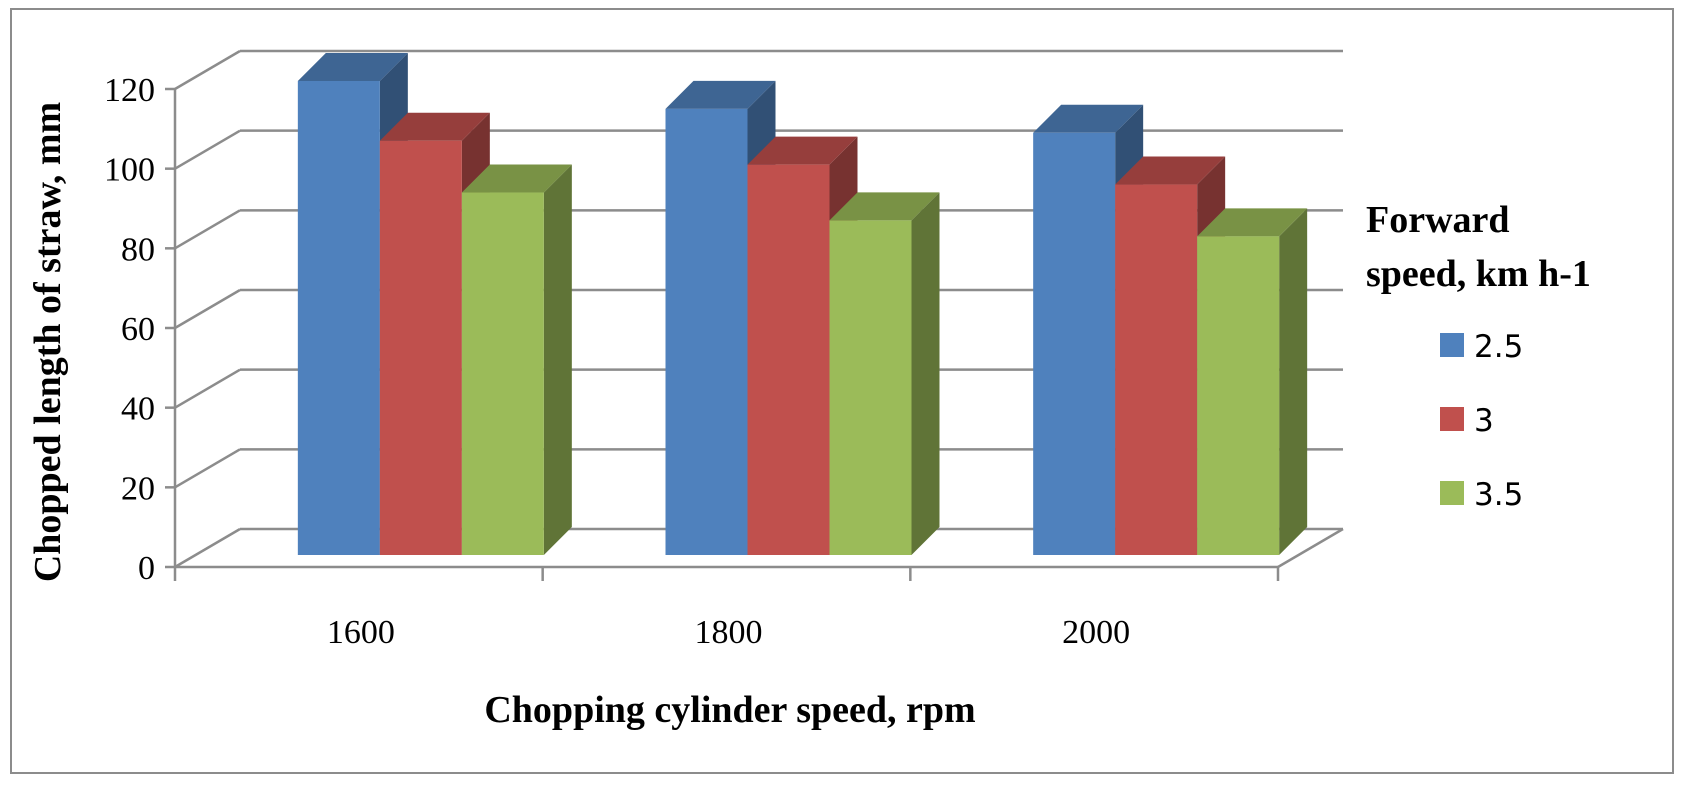 This screenshot has width=1691, height=786. Describe the element at coordinates (129, 170) in the screenshot. I see `y-tick-label: 100` at that location.